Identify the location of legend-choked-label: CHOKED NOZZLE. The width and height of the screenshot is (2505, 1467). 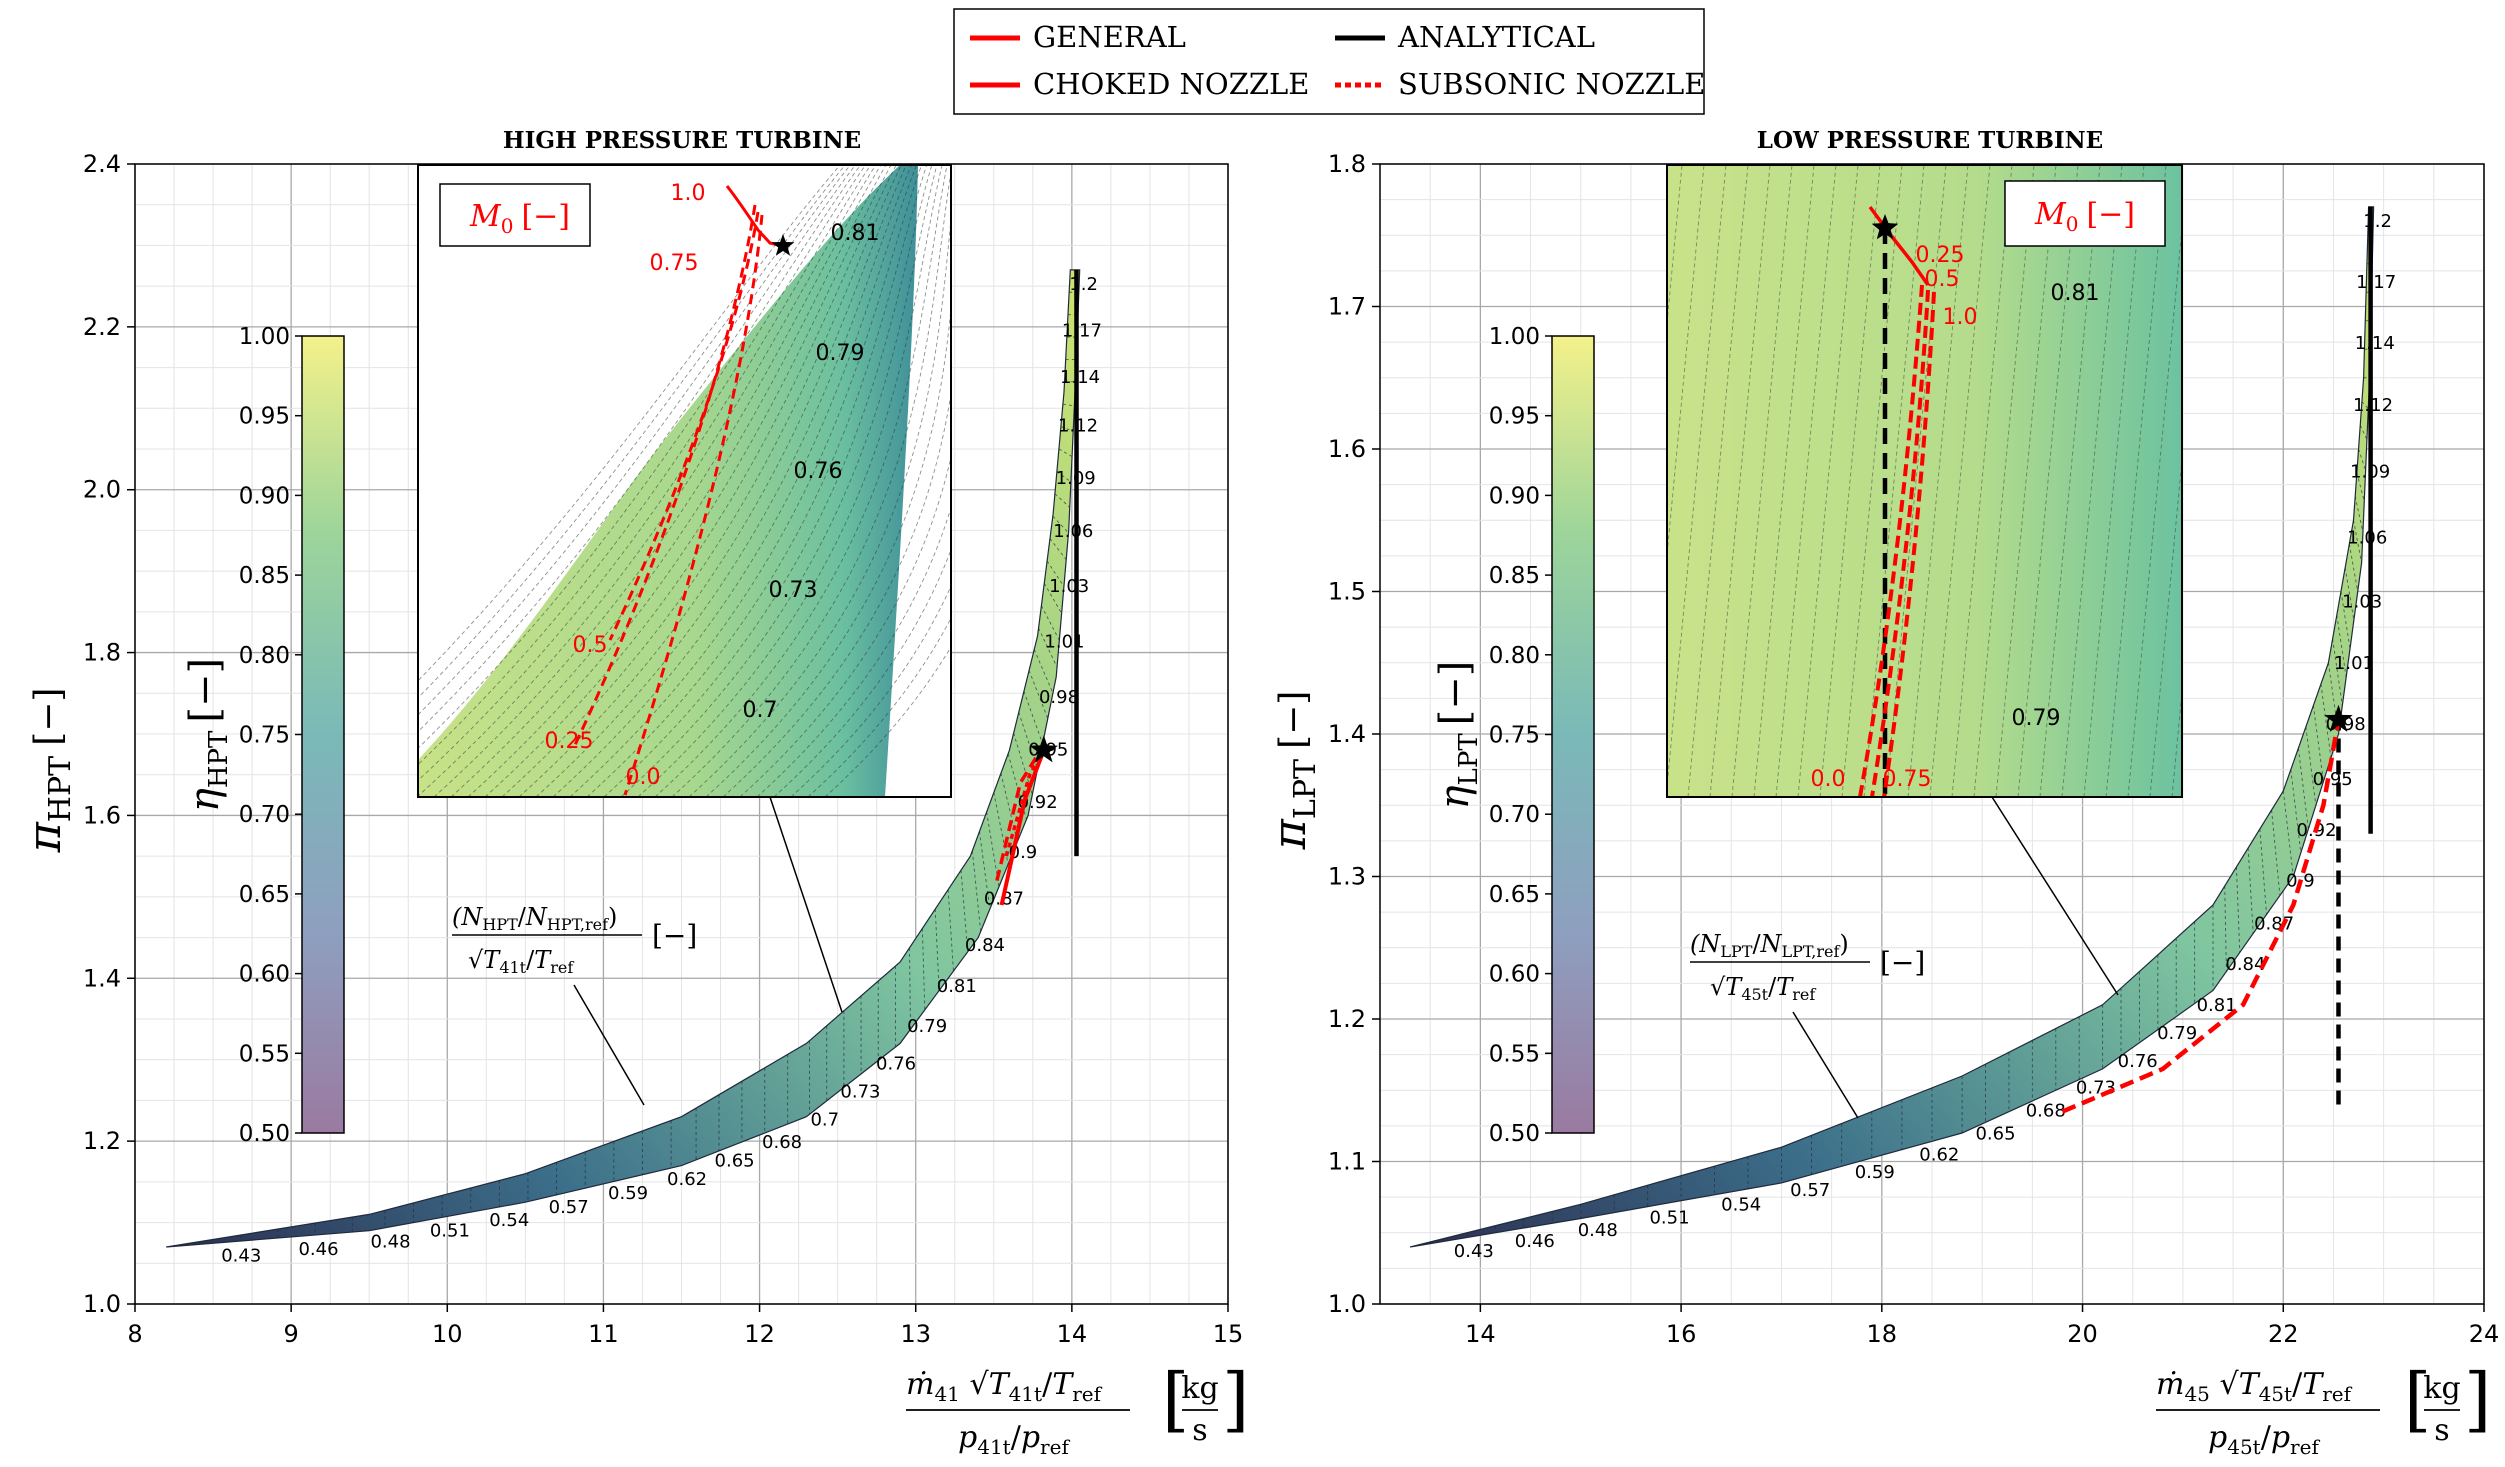
(1171, 84).